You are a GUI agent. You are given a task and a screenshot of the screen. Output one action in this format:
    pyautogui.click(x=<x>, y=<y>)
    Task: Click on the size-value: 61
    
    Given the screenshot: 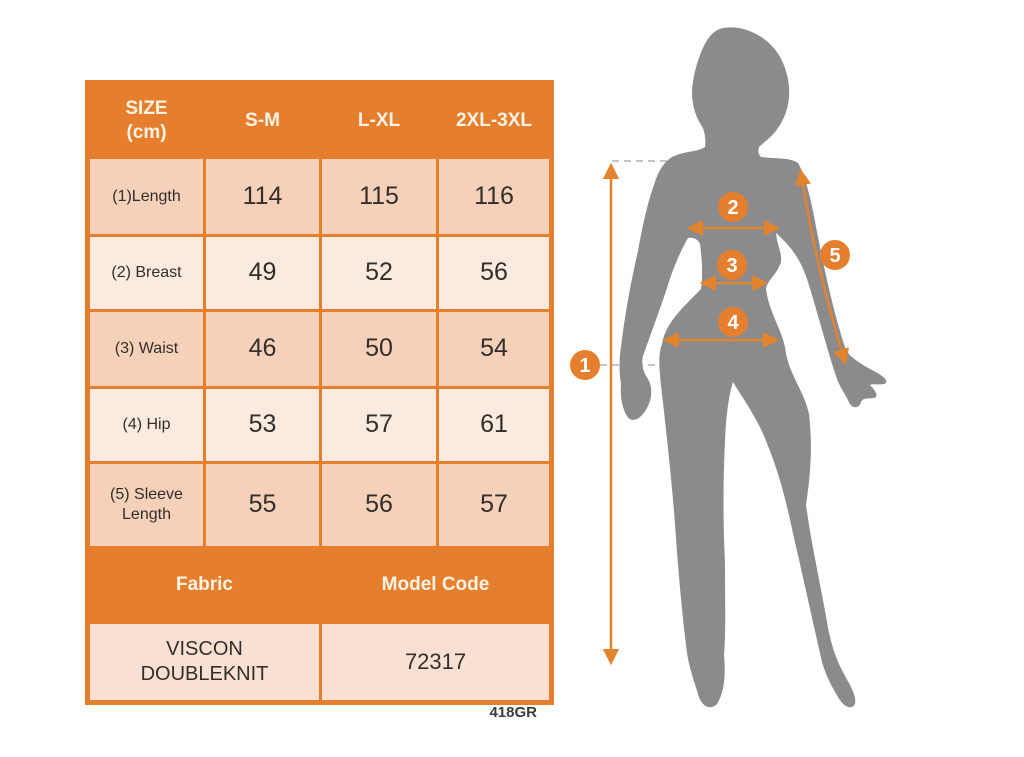 What is the action you would take?
    pyautogui.click(x=494, y=425)
    